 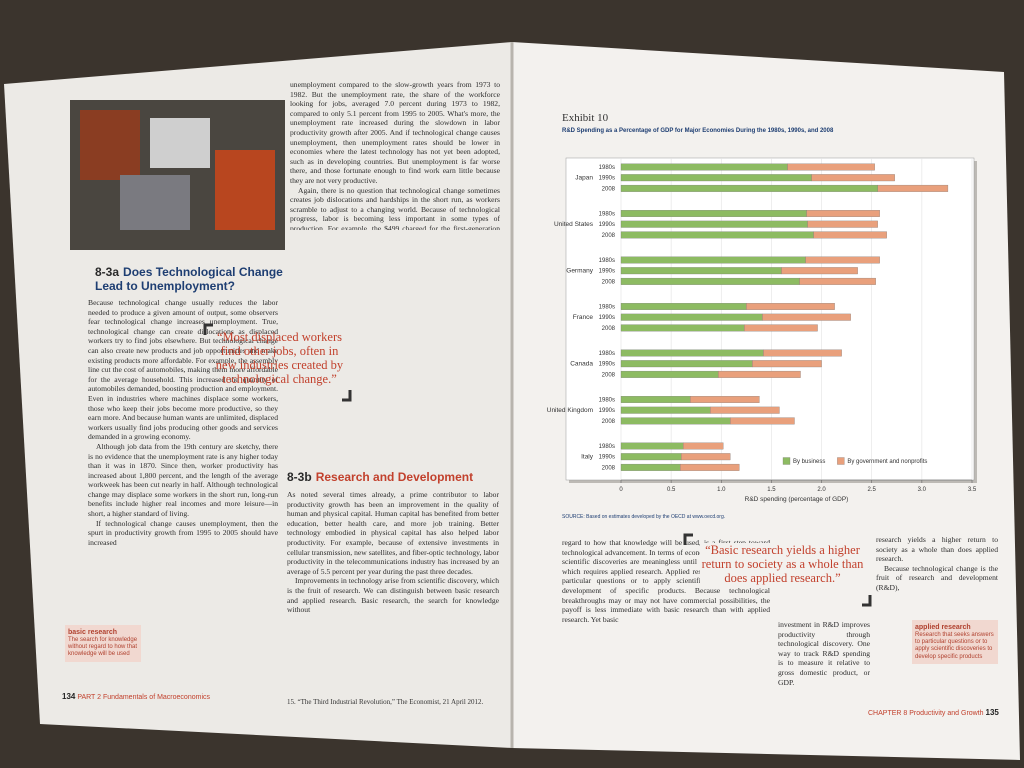 I want to click on page-number: 134, so click(x=69, y=696).